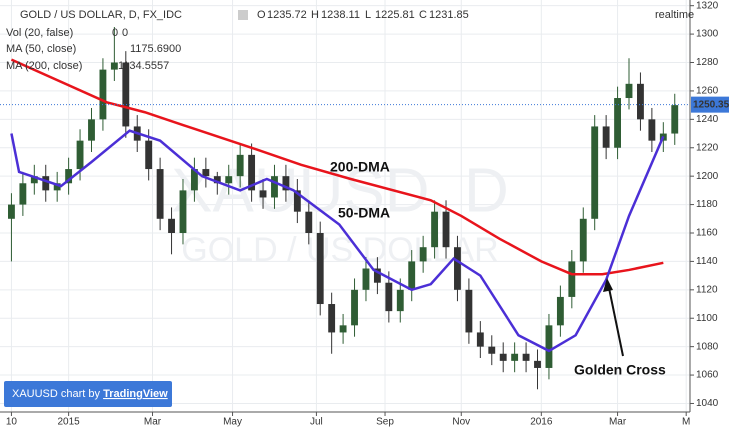 The width and height of the screenshot is (730, 432). What do you see at coordinates (364, 213) in the screenshot?
I see `line-label: 50-DMA` at bounding box center [364, 213].